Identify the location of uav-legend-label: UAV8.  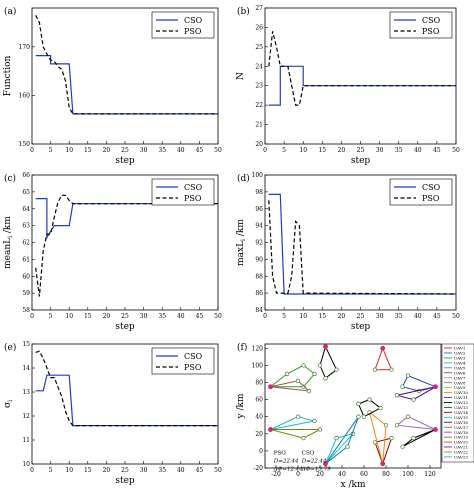
(460, 382).